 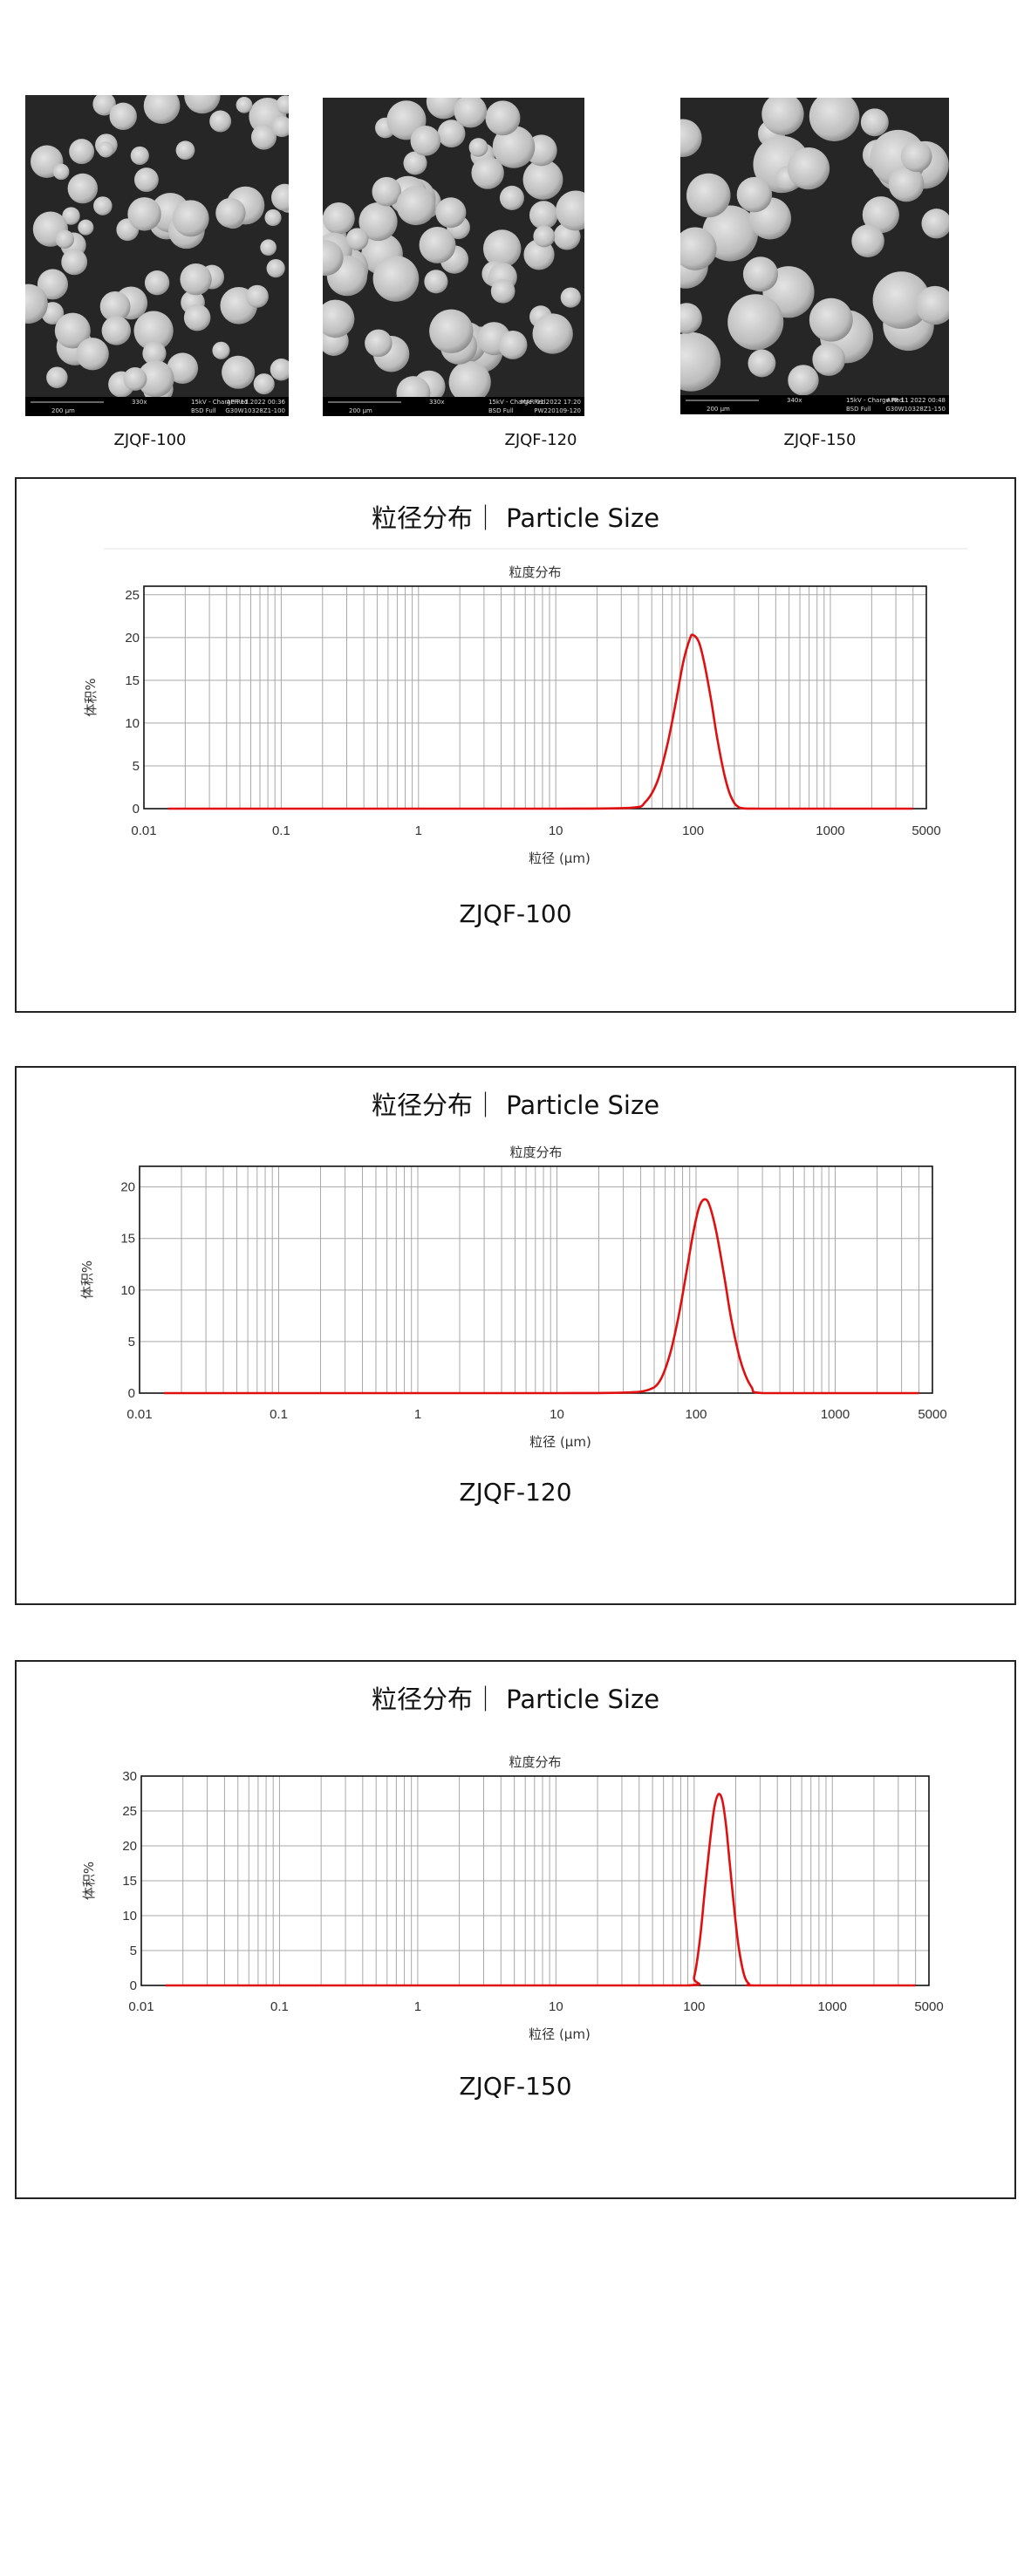 What do you see at coordinates (557, 410) in the screenshot?
I see `svg-text: PW220109-120` at bounding box center [557, 410].